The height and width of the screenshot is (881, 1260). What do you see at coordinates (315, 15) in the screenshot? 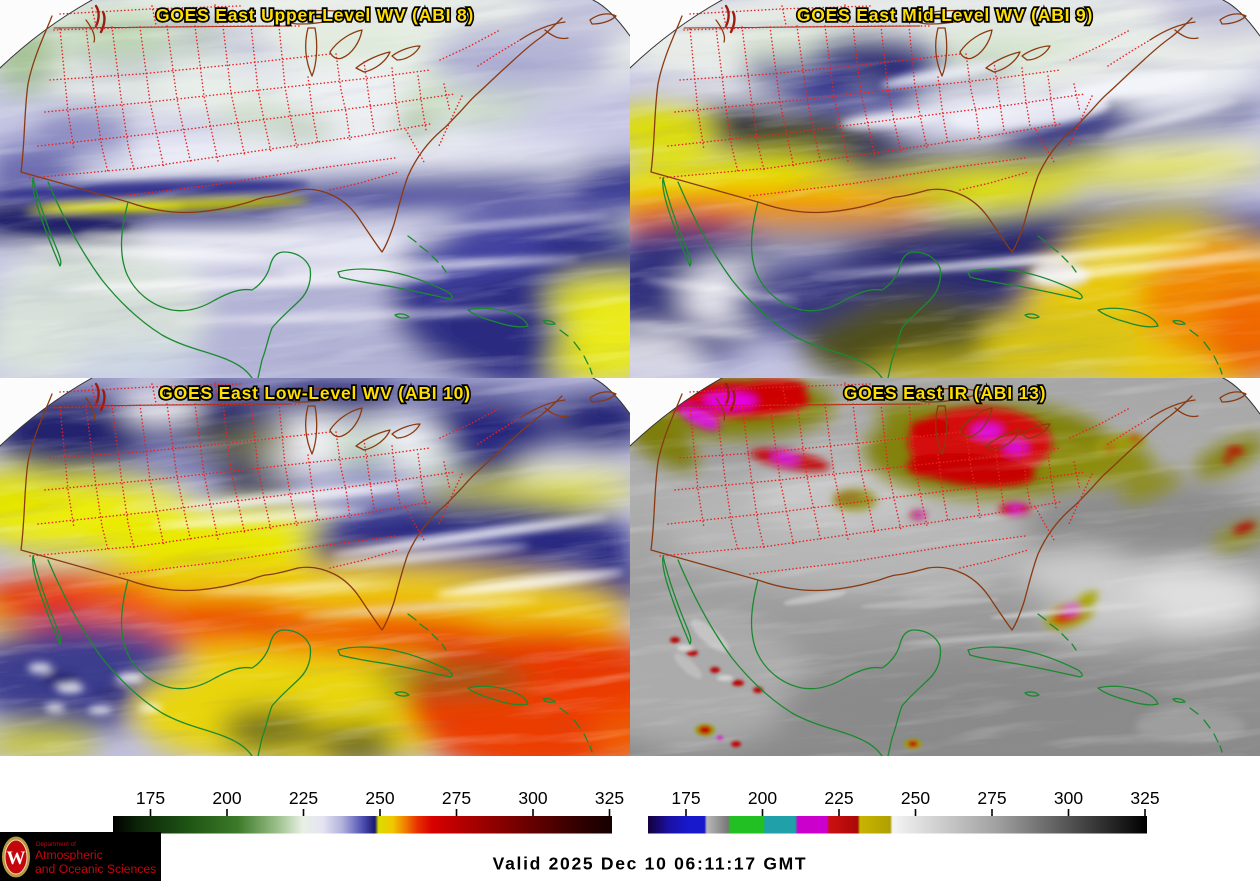
I see `svg-text:GOES East Upper-Level WV (ABI: GOES East Upper-Level WV (ABI 8)` at bounding box center [315, 15].